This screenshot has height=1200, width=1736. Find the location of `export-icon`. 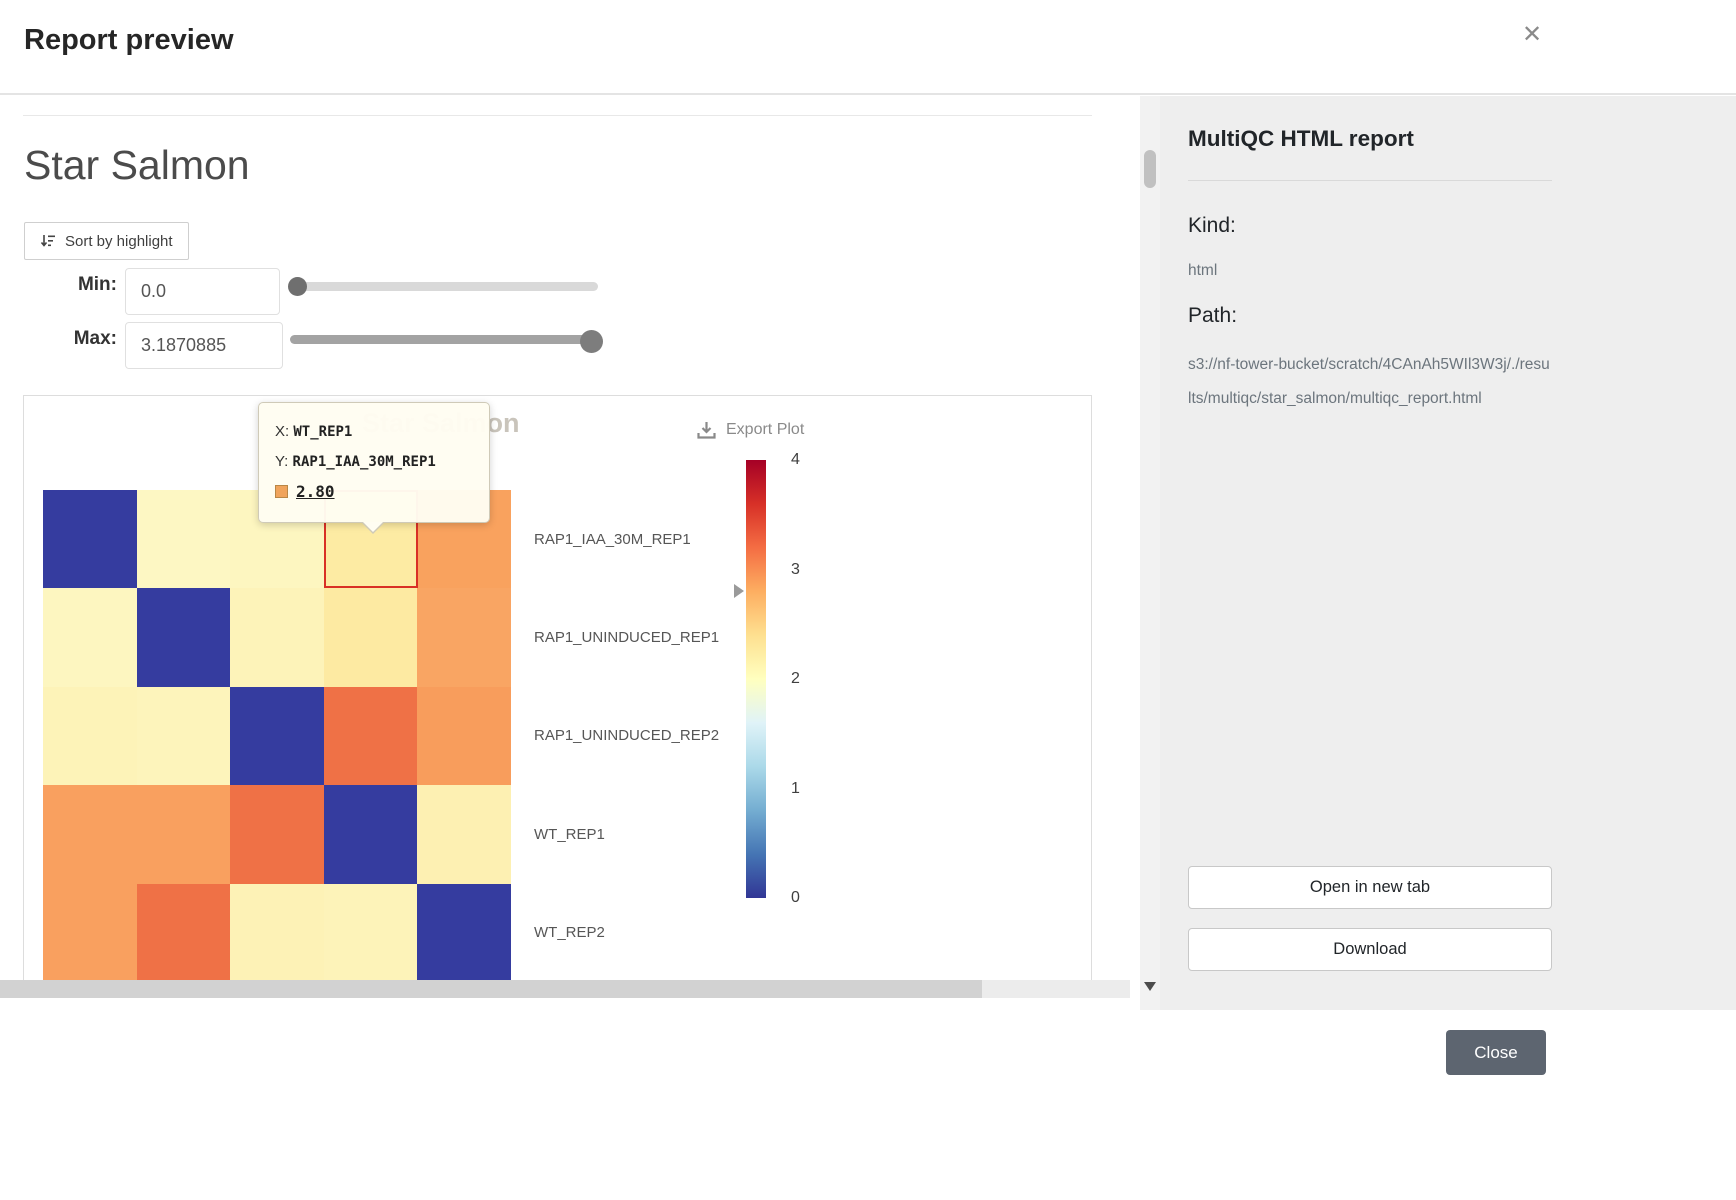

export-icon is located at coordinates (706, 430).